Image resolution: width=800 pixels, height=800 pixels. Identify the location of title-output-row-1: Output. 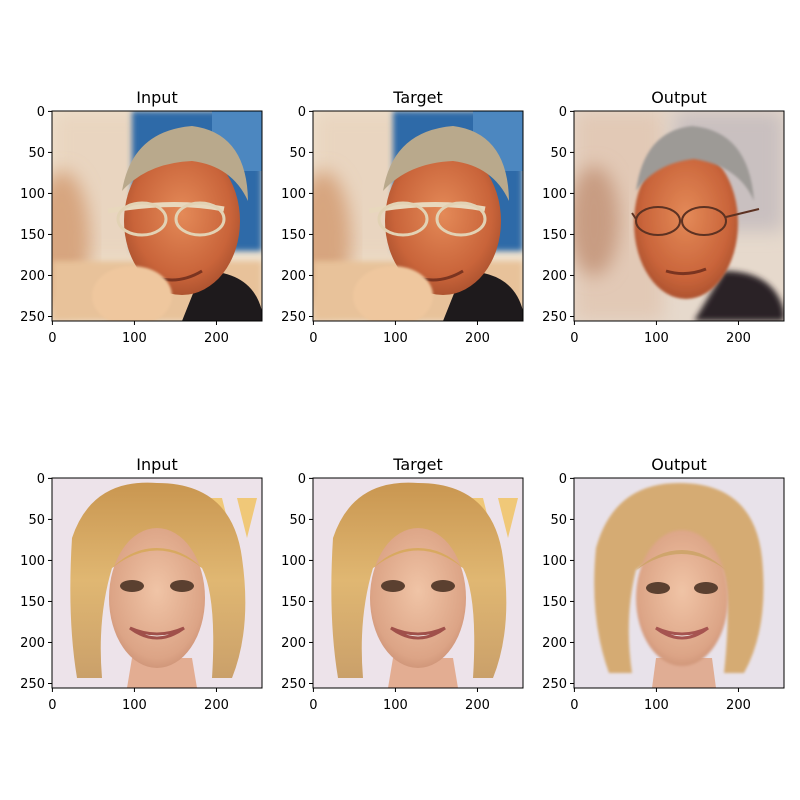
(679, 97).